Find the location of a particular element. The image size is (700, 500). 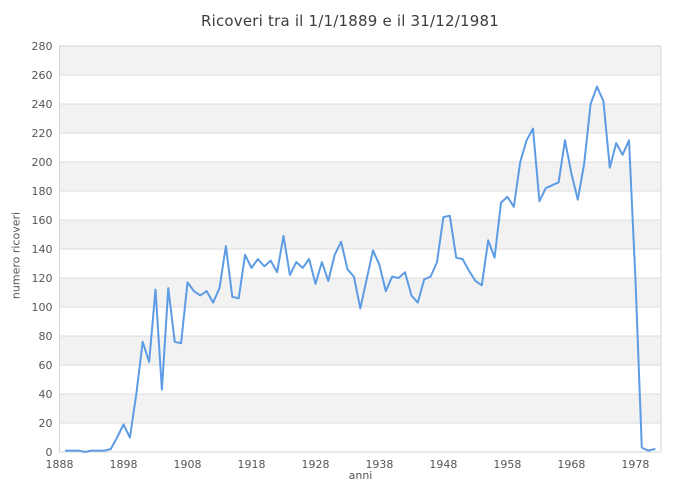

y-tick-label: 20 is located at coordinates (46, 423).